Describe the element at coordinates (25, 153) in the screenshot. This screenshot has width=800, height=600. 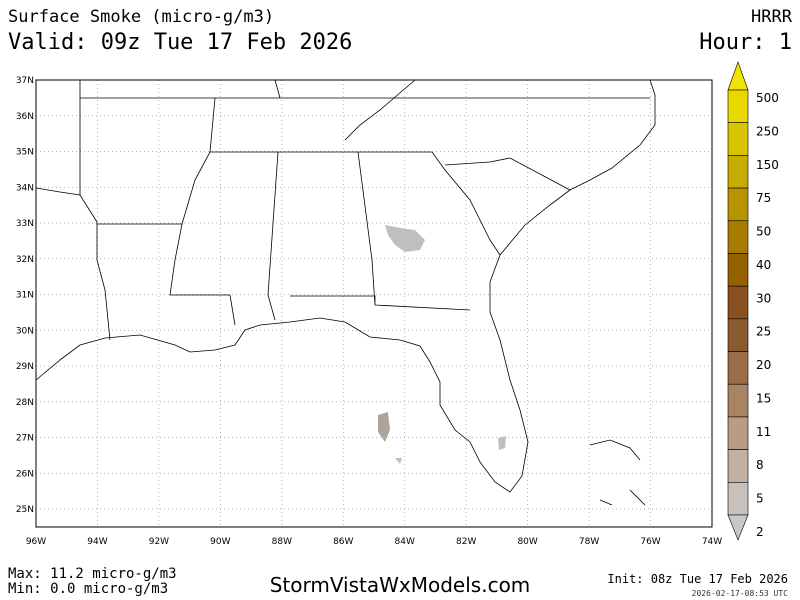
I see `lat-label: 35N` at that location.